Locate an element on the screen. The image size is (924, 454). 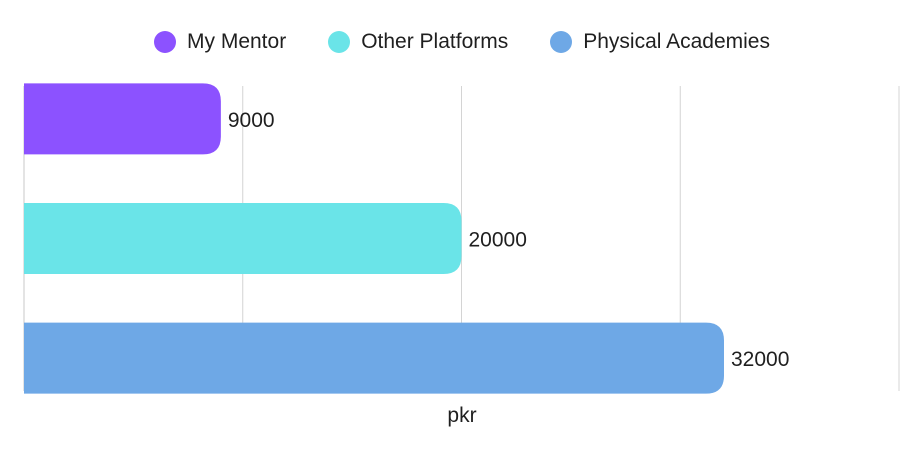
data-label: 9000 is located at coordinates (251, 120).